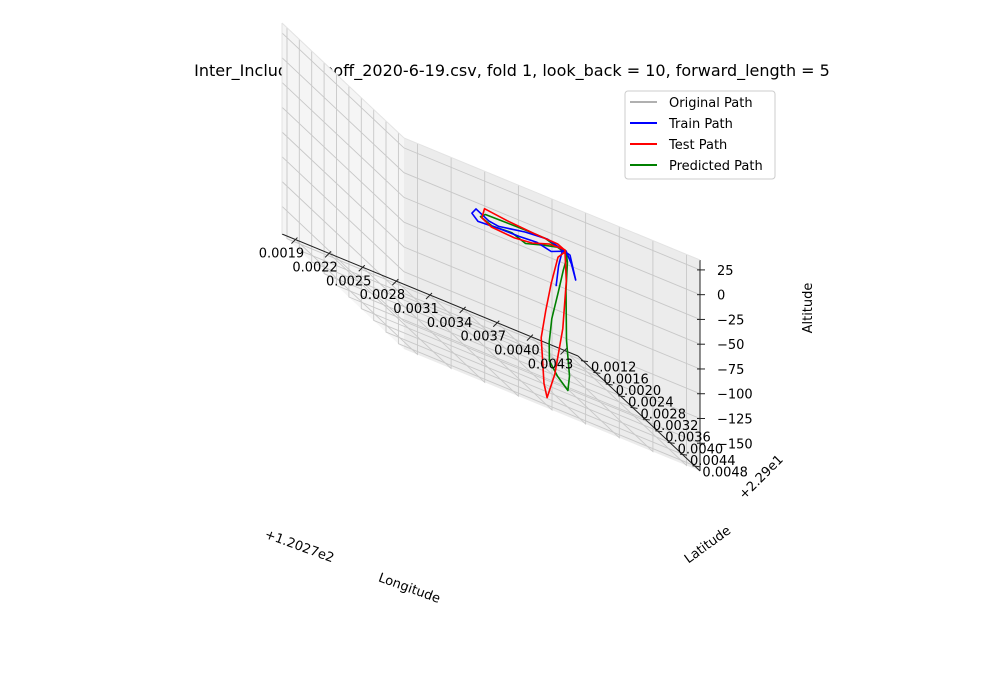 The width and height of the screenshot is (1000, 700). Describe the element at coordinates (639, 391) in the screenshot. I see `y-tick-label: 0.0020` at that location.